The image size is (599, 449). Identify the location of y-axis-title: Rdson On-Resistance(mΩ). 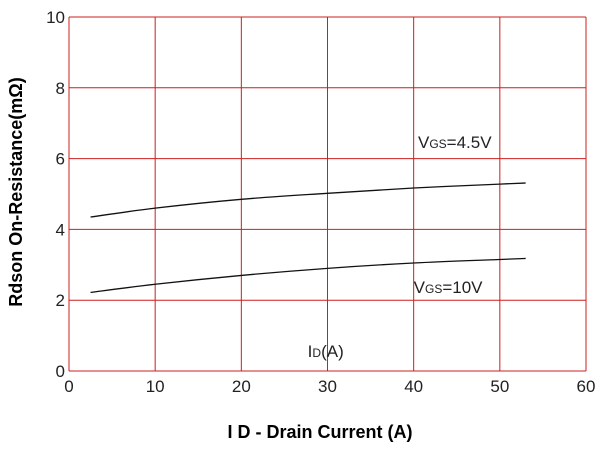
(16, 191).